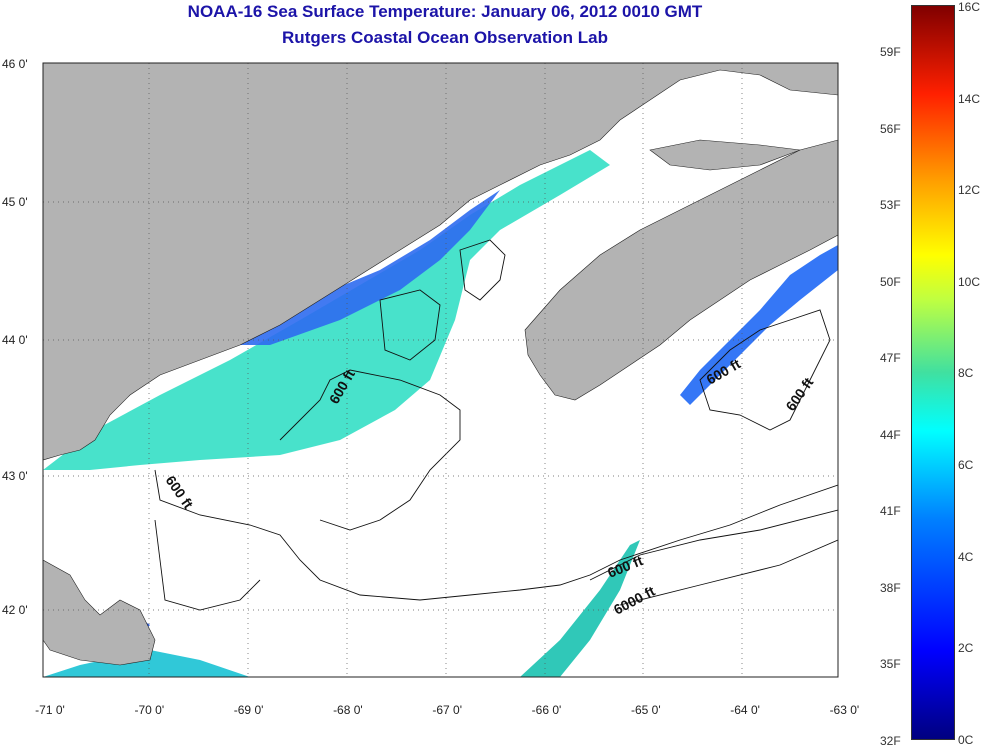 This screenshot has height=754, width=984. Describe the element at coordinates (15, 202) in the screenshot. I see `latitude-tick-label: 45 0'` at that location.